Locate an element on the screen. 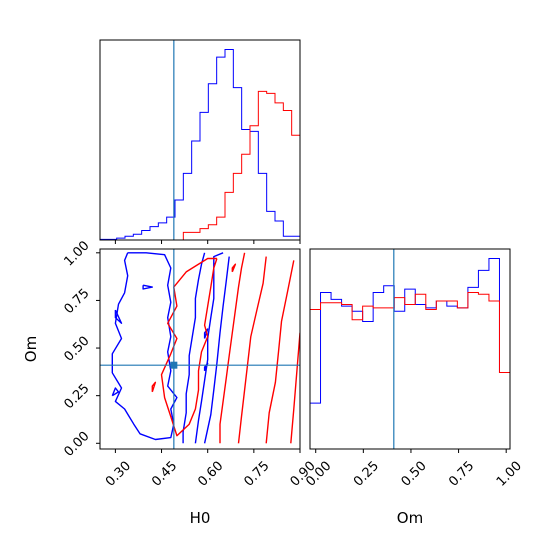 The height and width of the screenshot is (555, 550). joint-ytick-label-1: 0.25 is located at coordinates (77, 396).